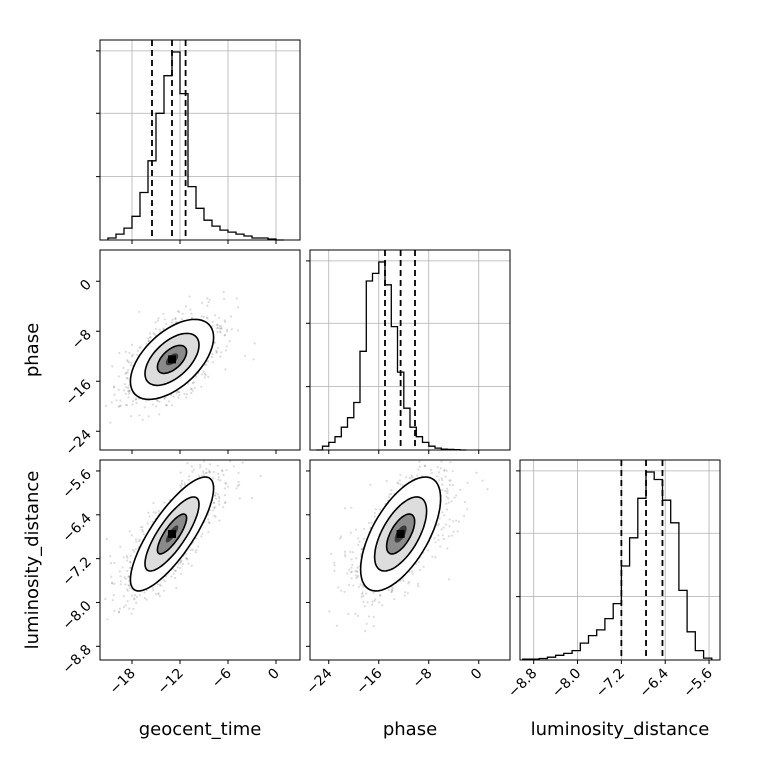 This screenshot has height=760, width=760. I want to click on histogram-frame-luminosity_distance, so click(620, 560).